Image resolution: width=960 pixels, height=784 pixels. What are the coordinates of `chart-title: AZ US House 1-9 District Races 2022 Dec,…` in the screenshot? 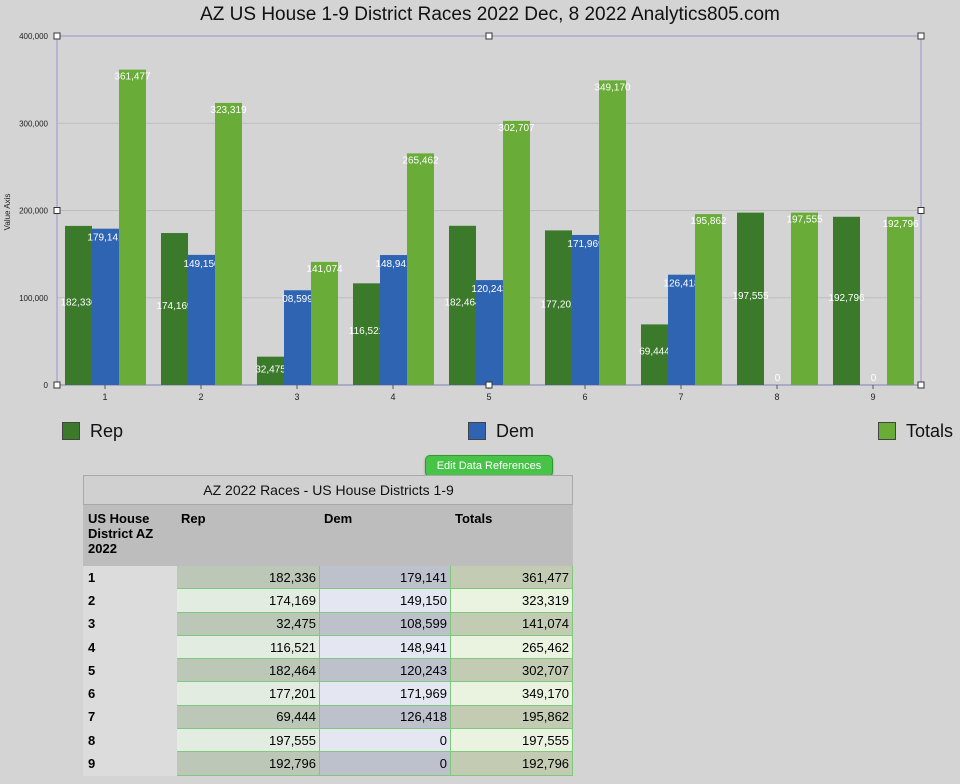 It's located at (490, 14).